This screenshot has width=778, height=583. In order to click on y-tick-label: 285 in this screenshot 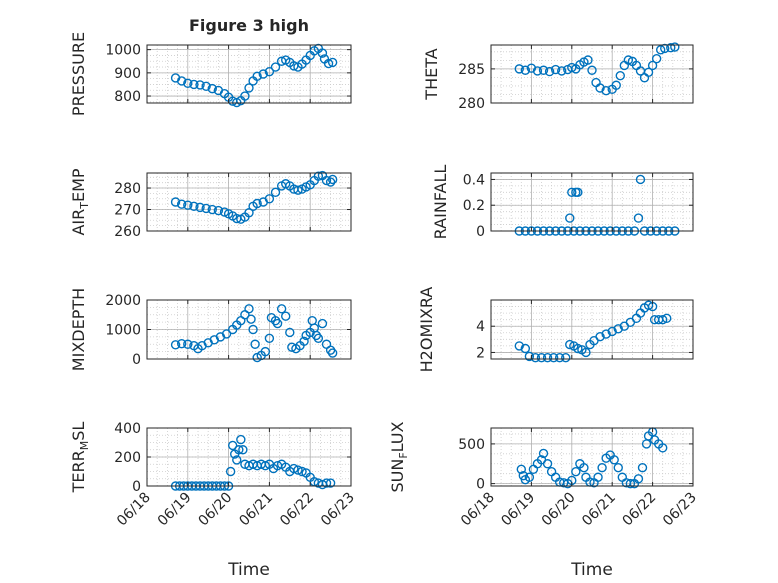, I will do `click(471, 70)`.